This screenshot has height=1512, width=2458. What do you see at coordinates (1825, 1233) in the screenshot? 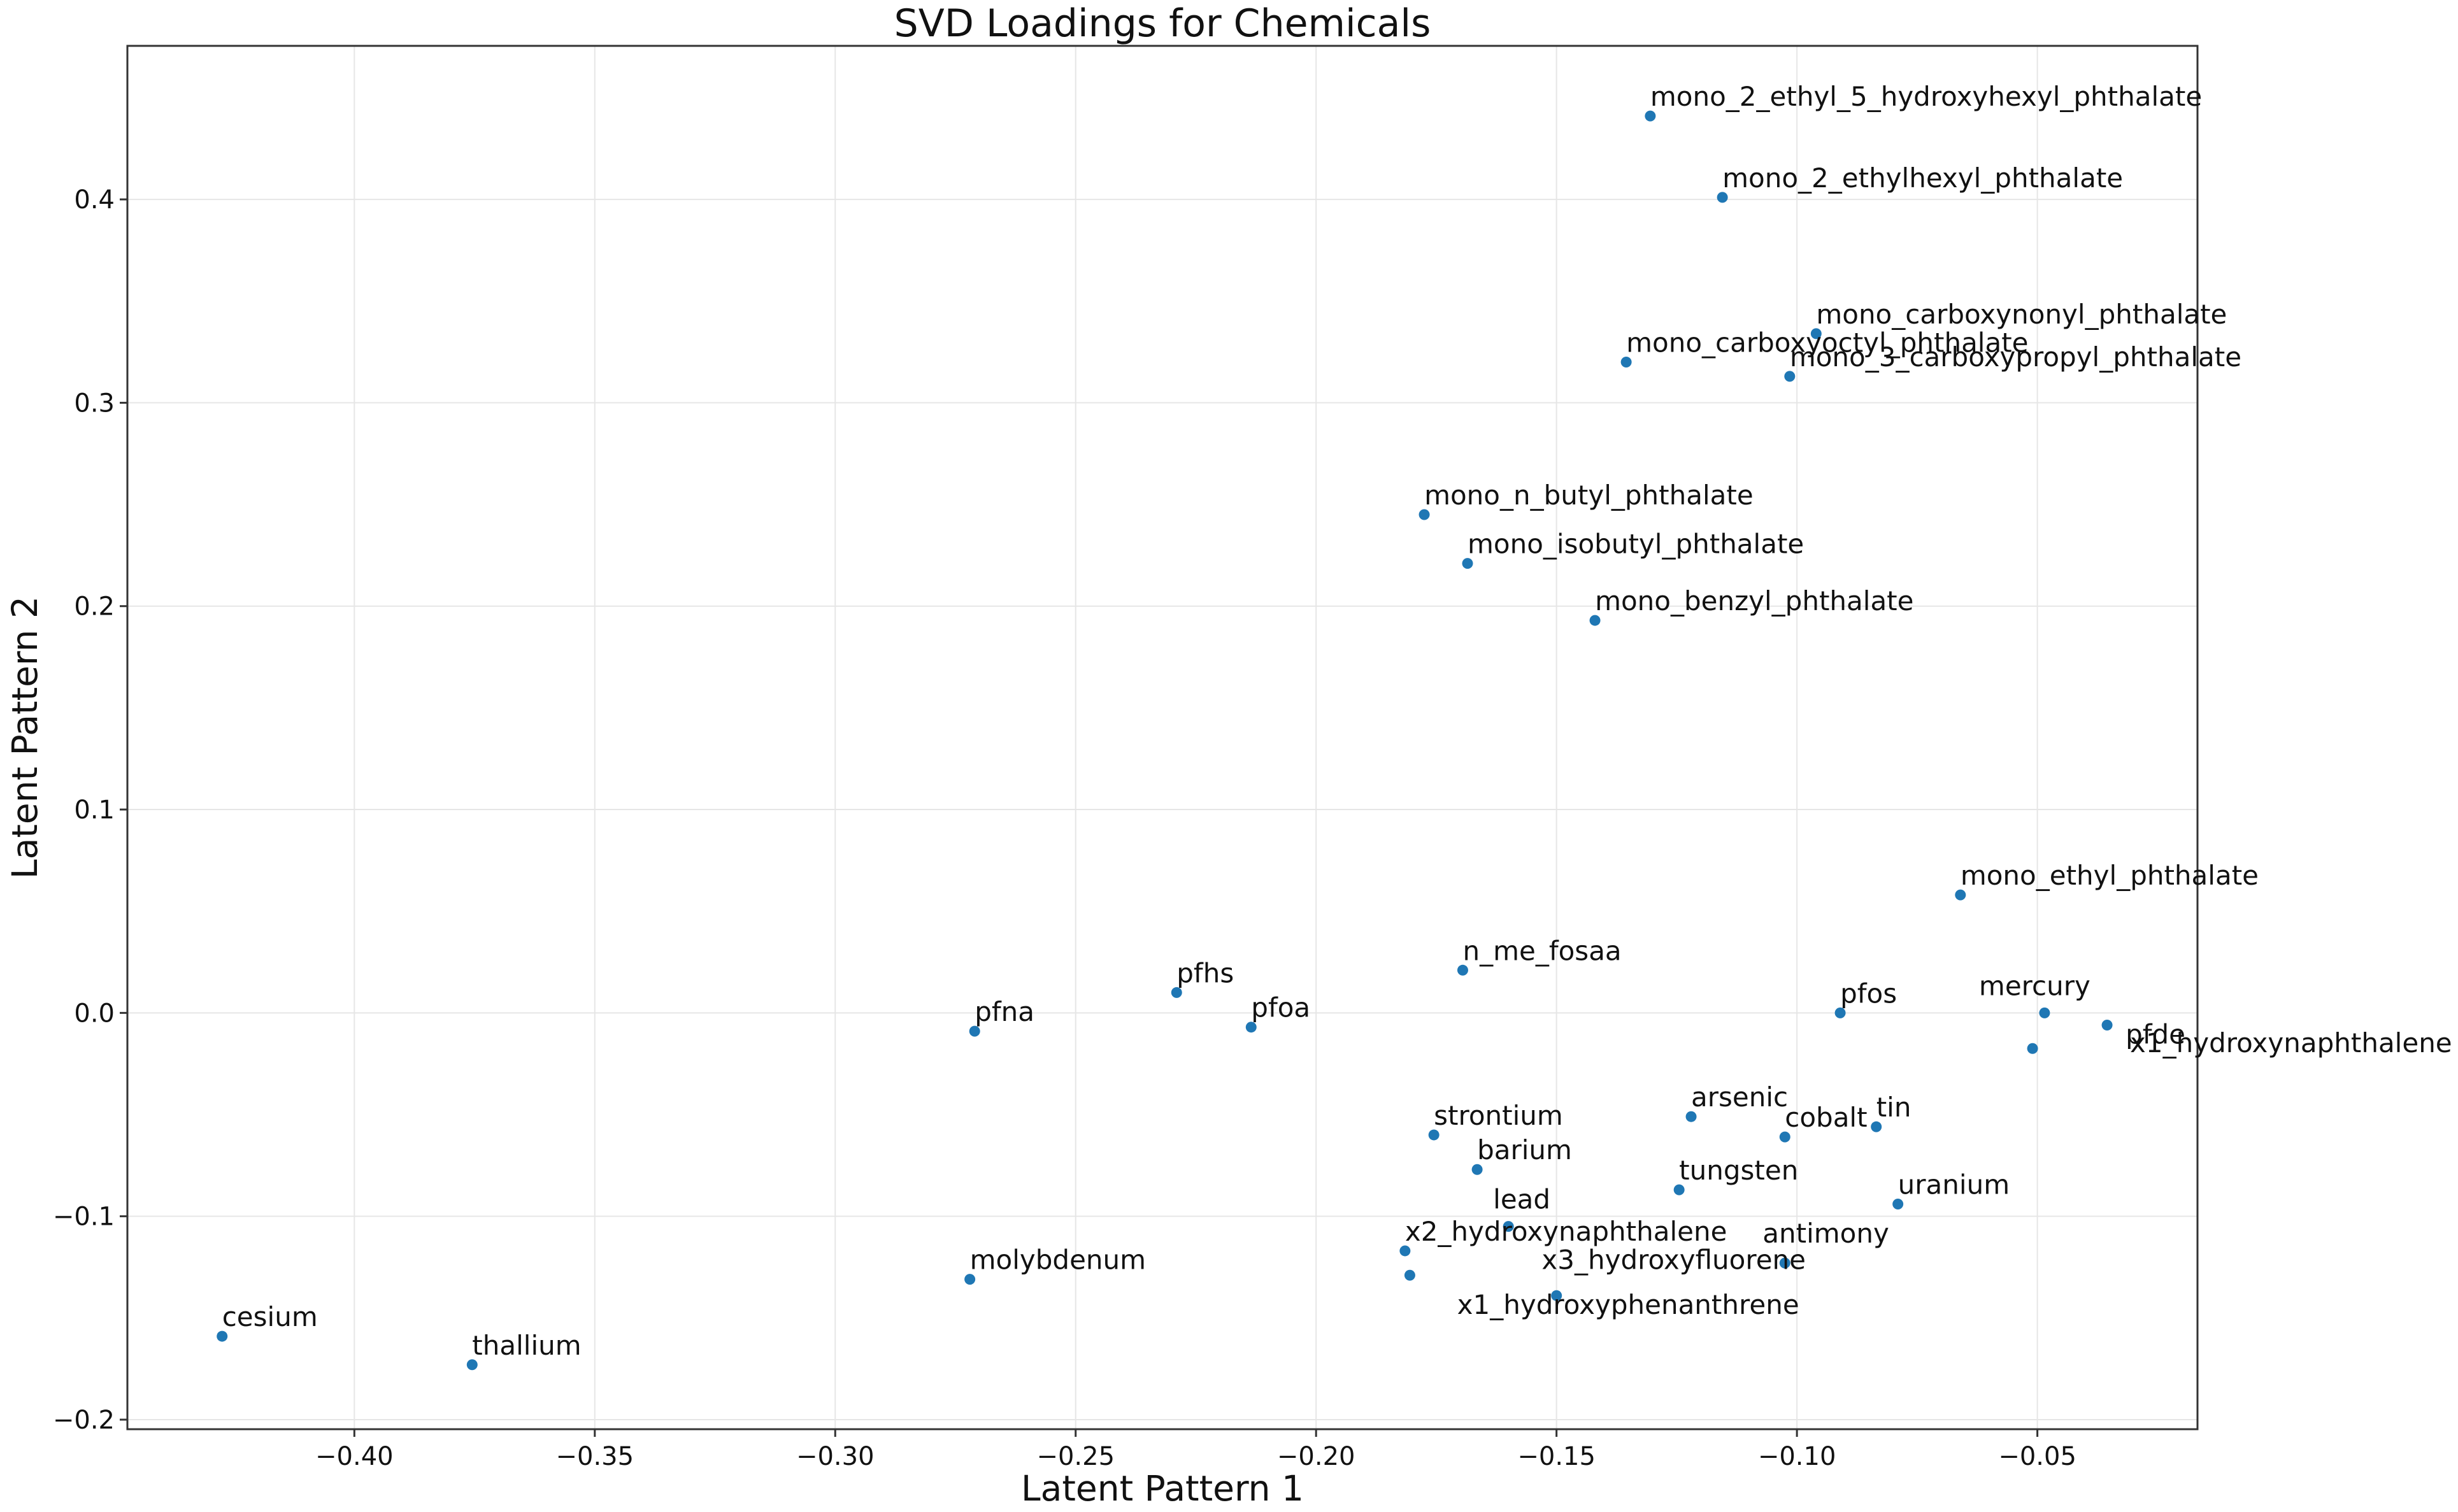
I see `point-label: antimony` at bounding box center [1825, 1233].